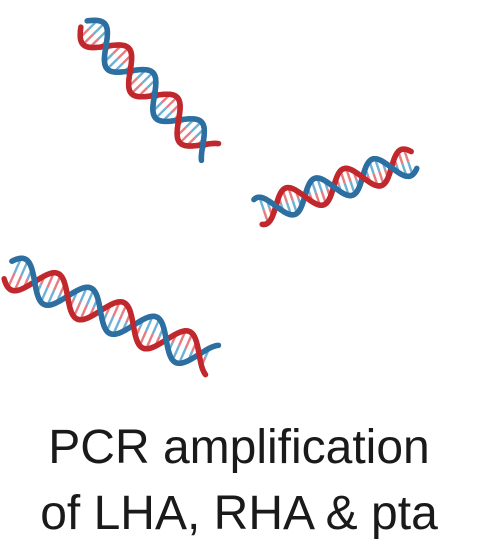 This screenshot has width=478, height=550. Describe the element at coordinates (239, 447) in the screenshot. I see `caption-line-1: PCR amplification` at that location.